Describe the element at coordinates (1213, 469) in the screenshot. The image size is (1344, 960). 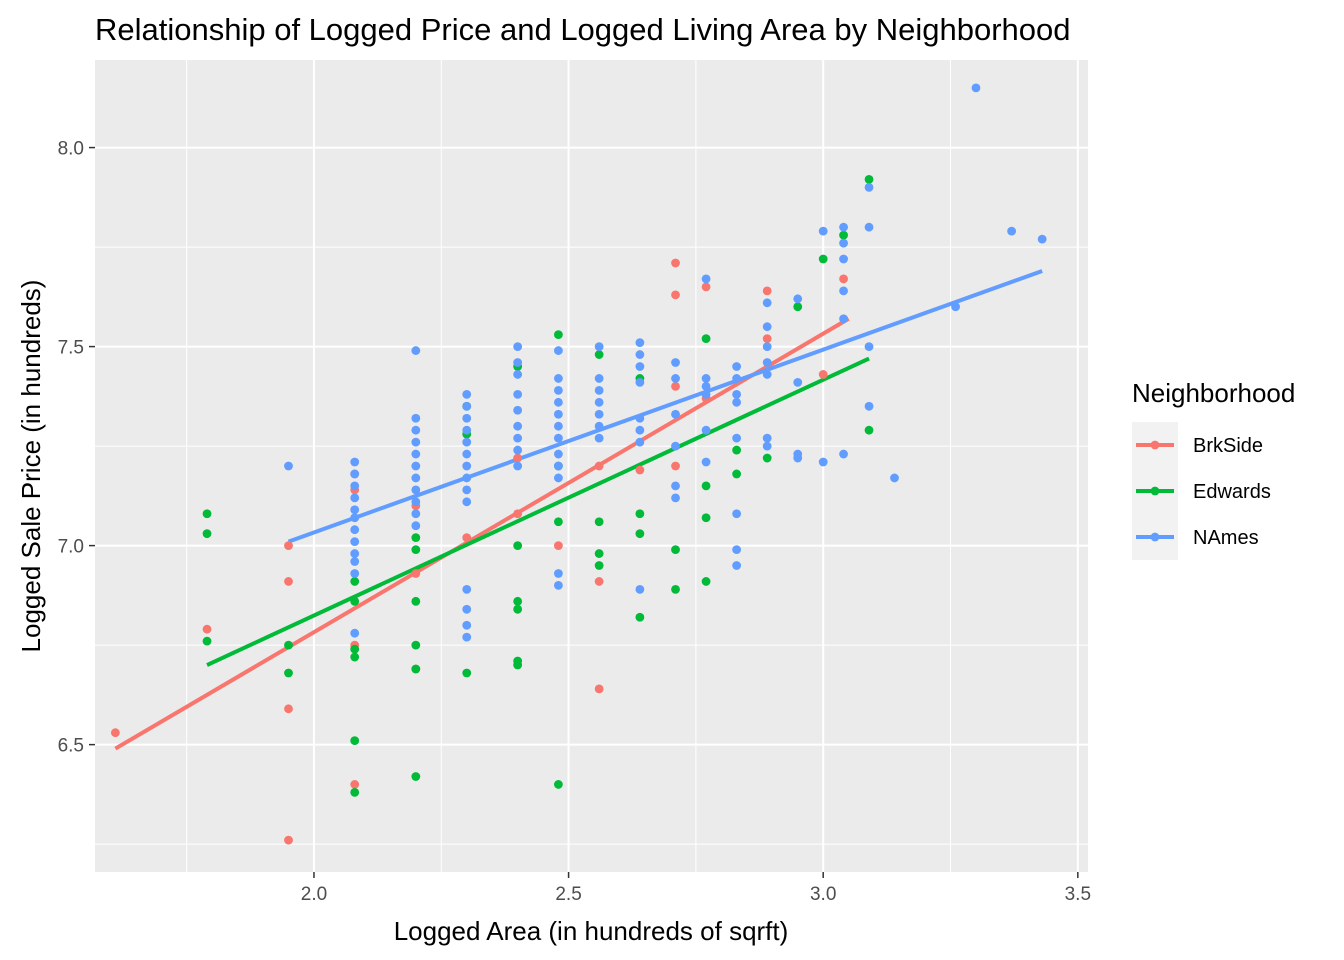
I see `legend: Neighborhood BrkSide Edwards NAmes` at that location.